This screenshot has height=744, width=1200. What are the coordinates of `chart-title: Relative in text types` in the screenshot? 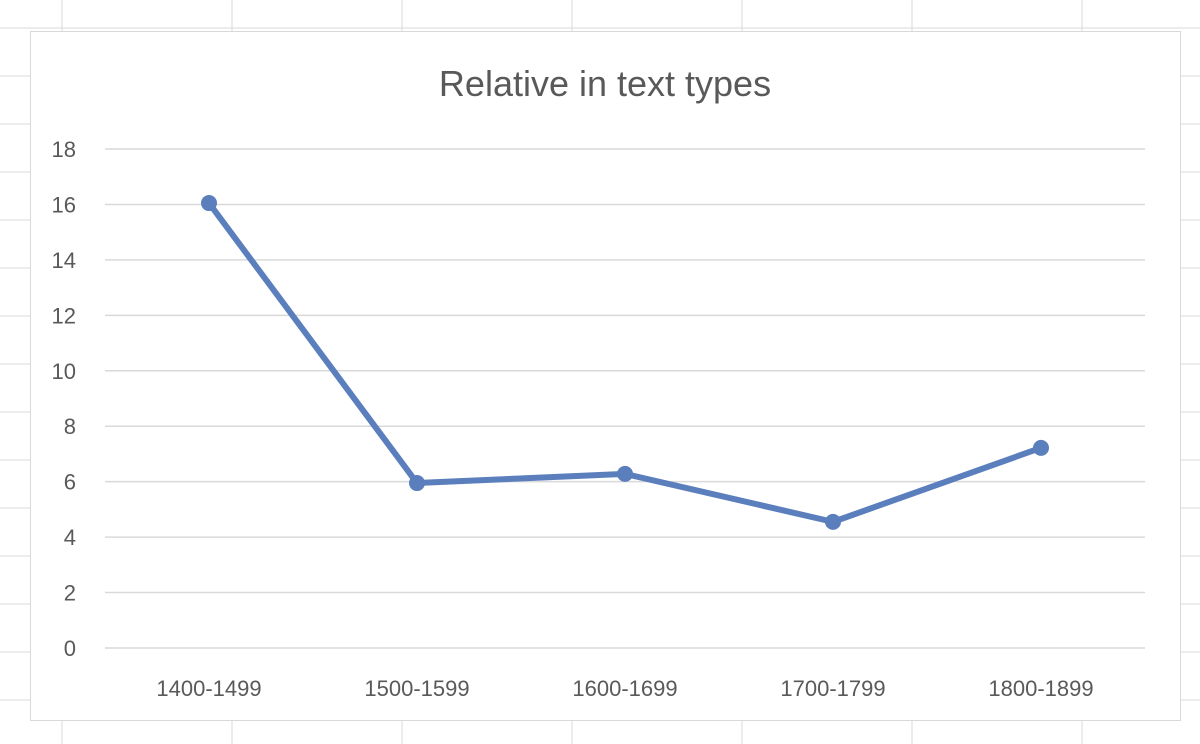 It's located at (605, 83).